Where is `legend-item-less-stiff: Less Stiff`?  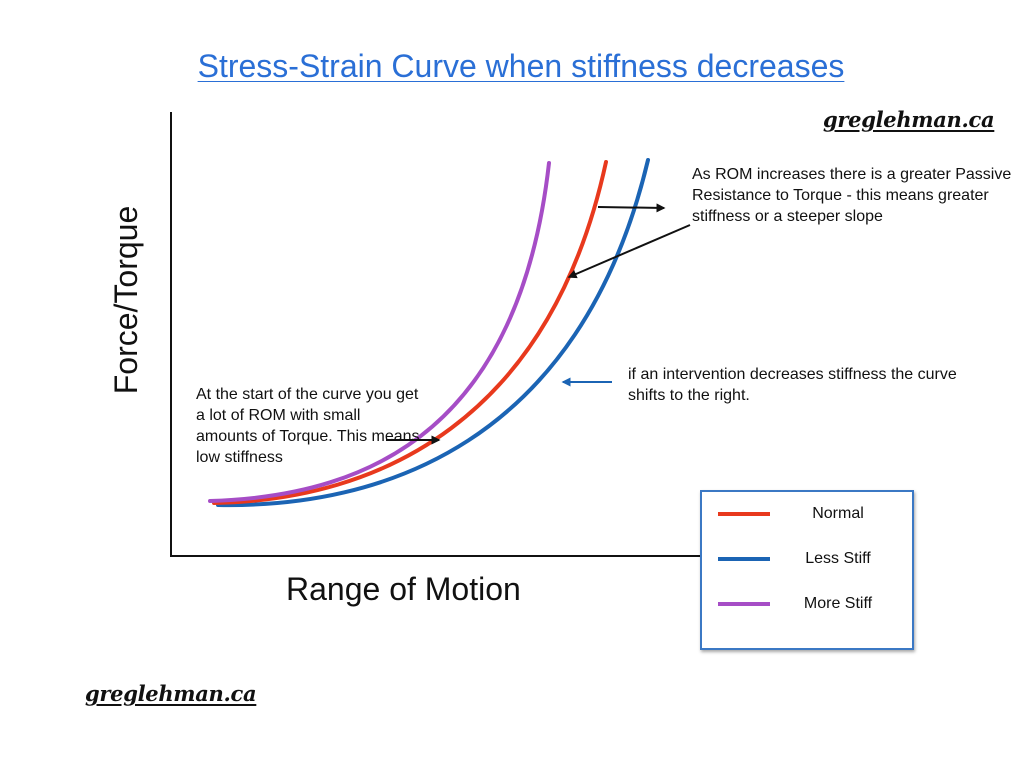 legend-item-less-stiff: Less Stiff is located at coordinates (807, 559).